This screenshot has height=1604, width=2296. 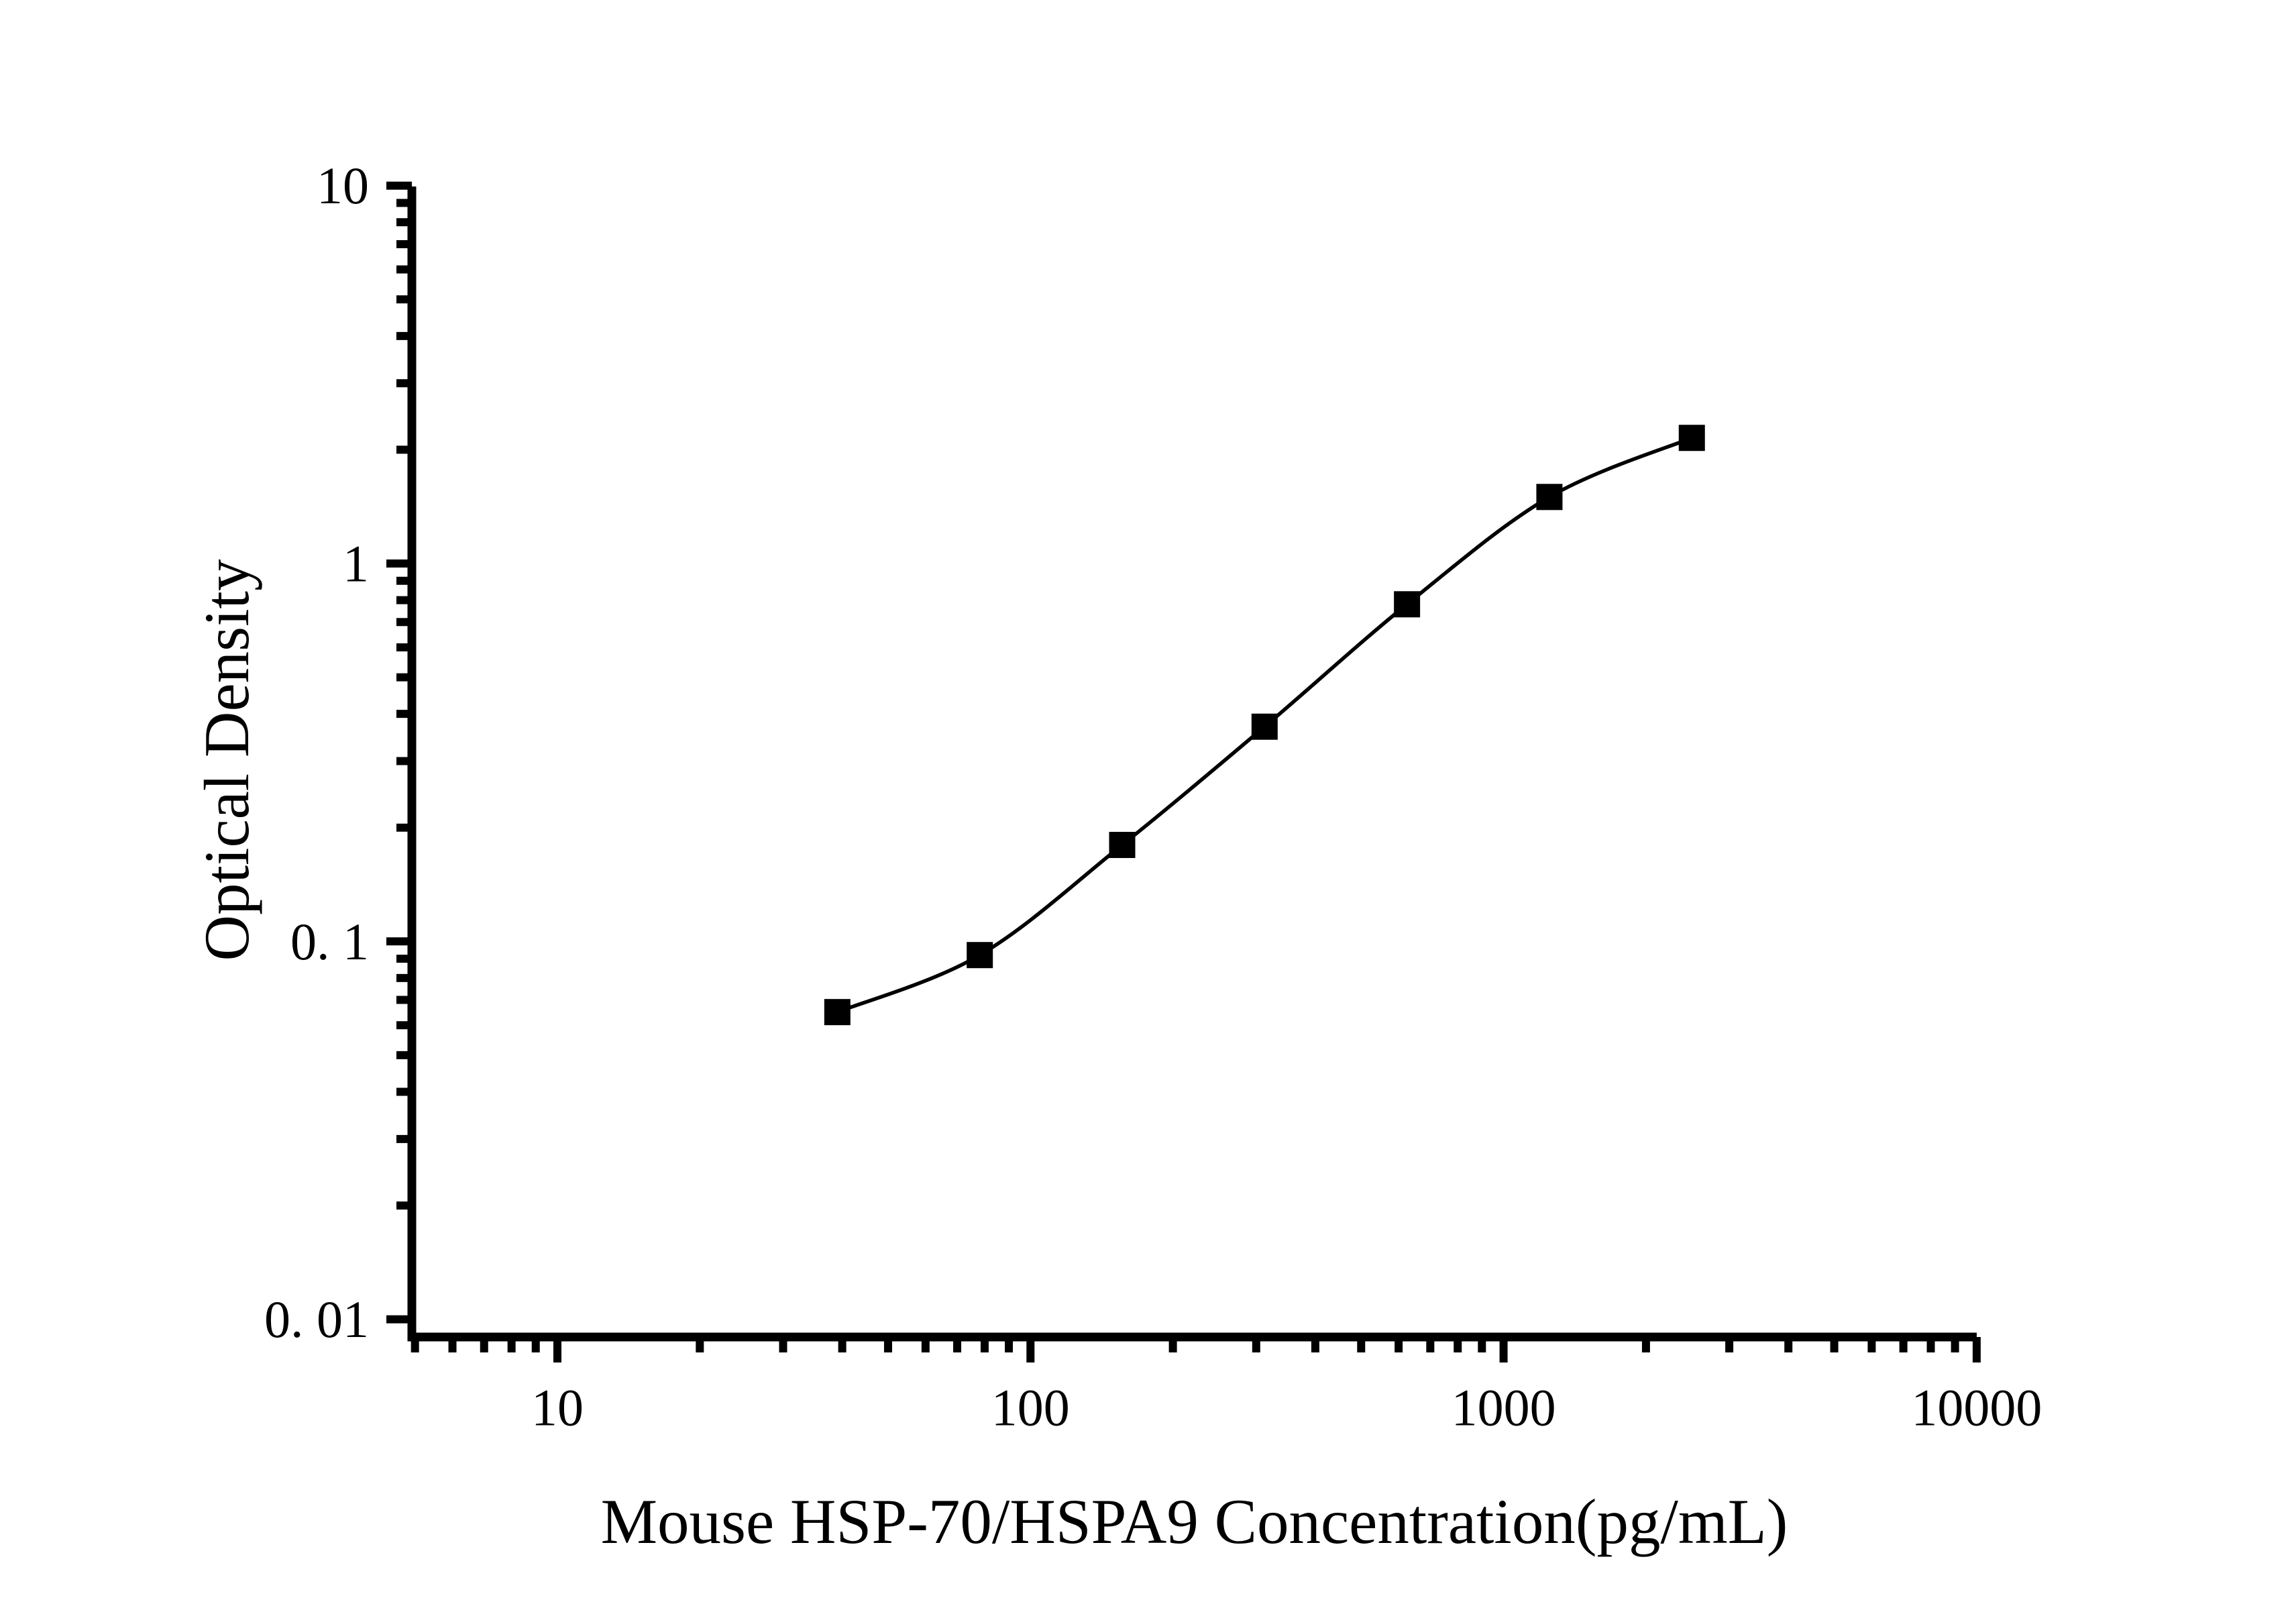 I want to click on x-tick-label: 100, so click(x=1030, y=1408).